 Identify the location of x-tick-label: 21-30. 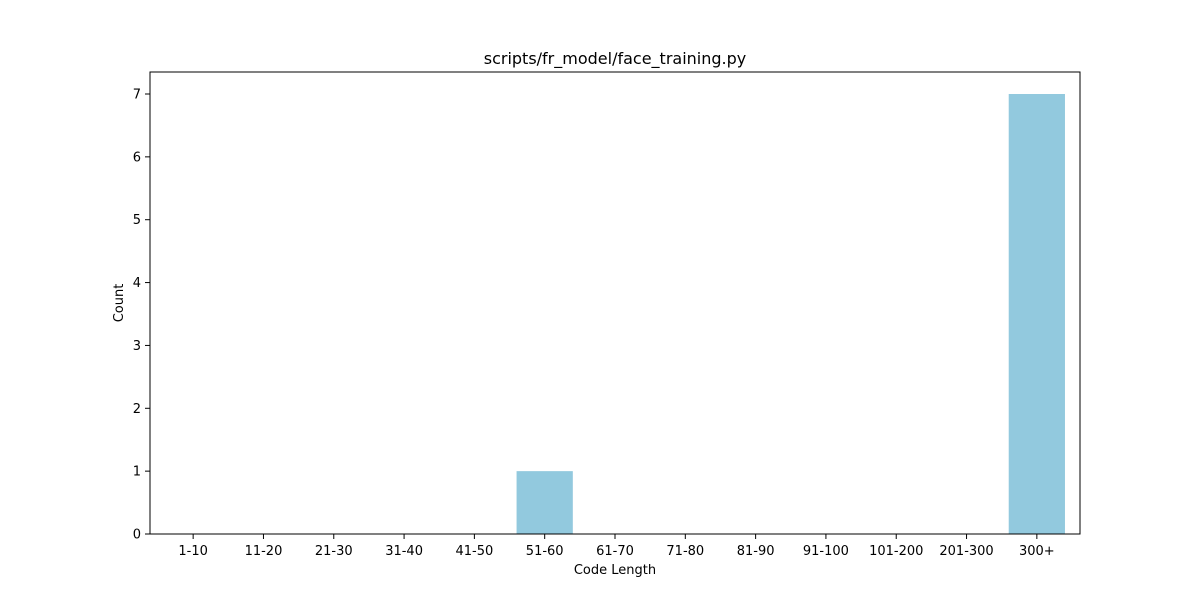
(334, 551).